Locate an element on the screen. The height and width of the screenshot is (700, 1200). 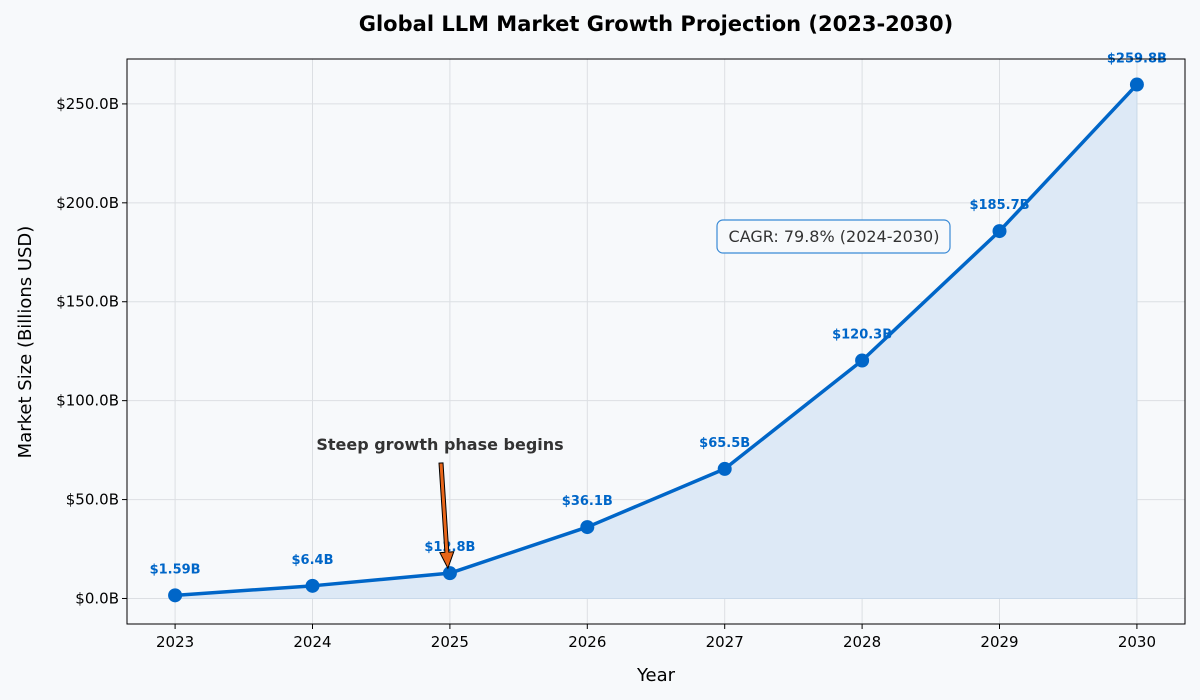
annotation-group: Steep growth phase begins is located at coordinates (440, 502).